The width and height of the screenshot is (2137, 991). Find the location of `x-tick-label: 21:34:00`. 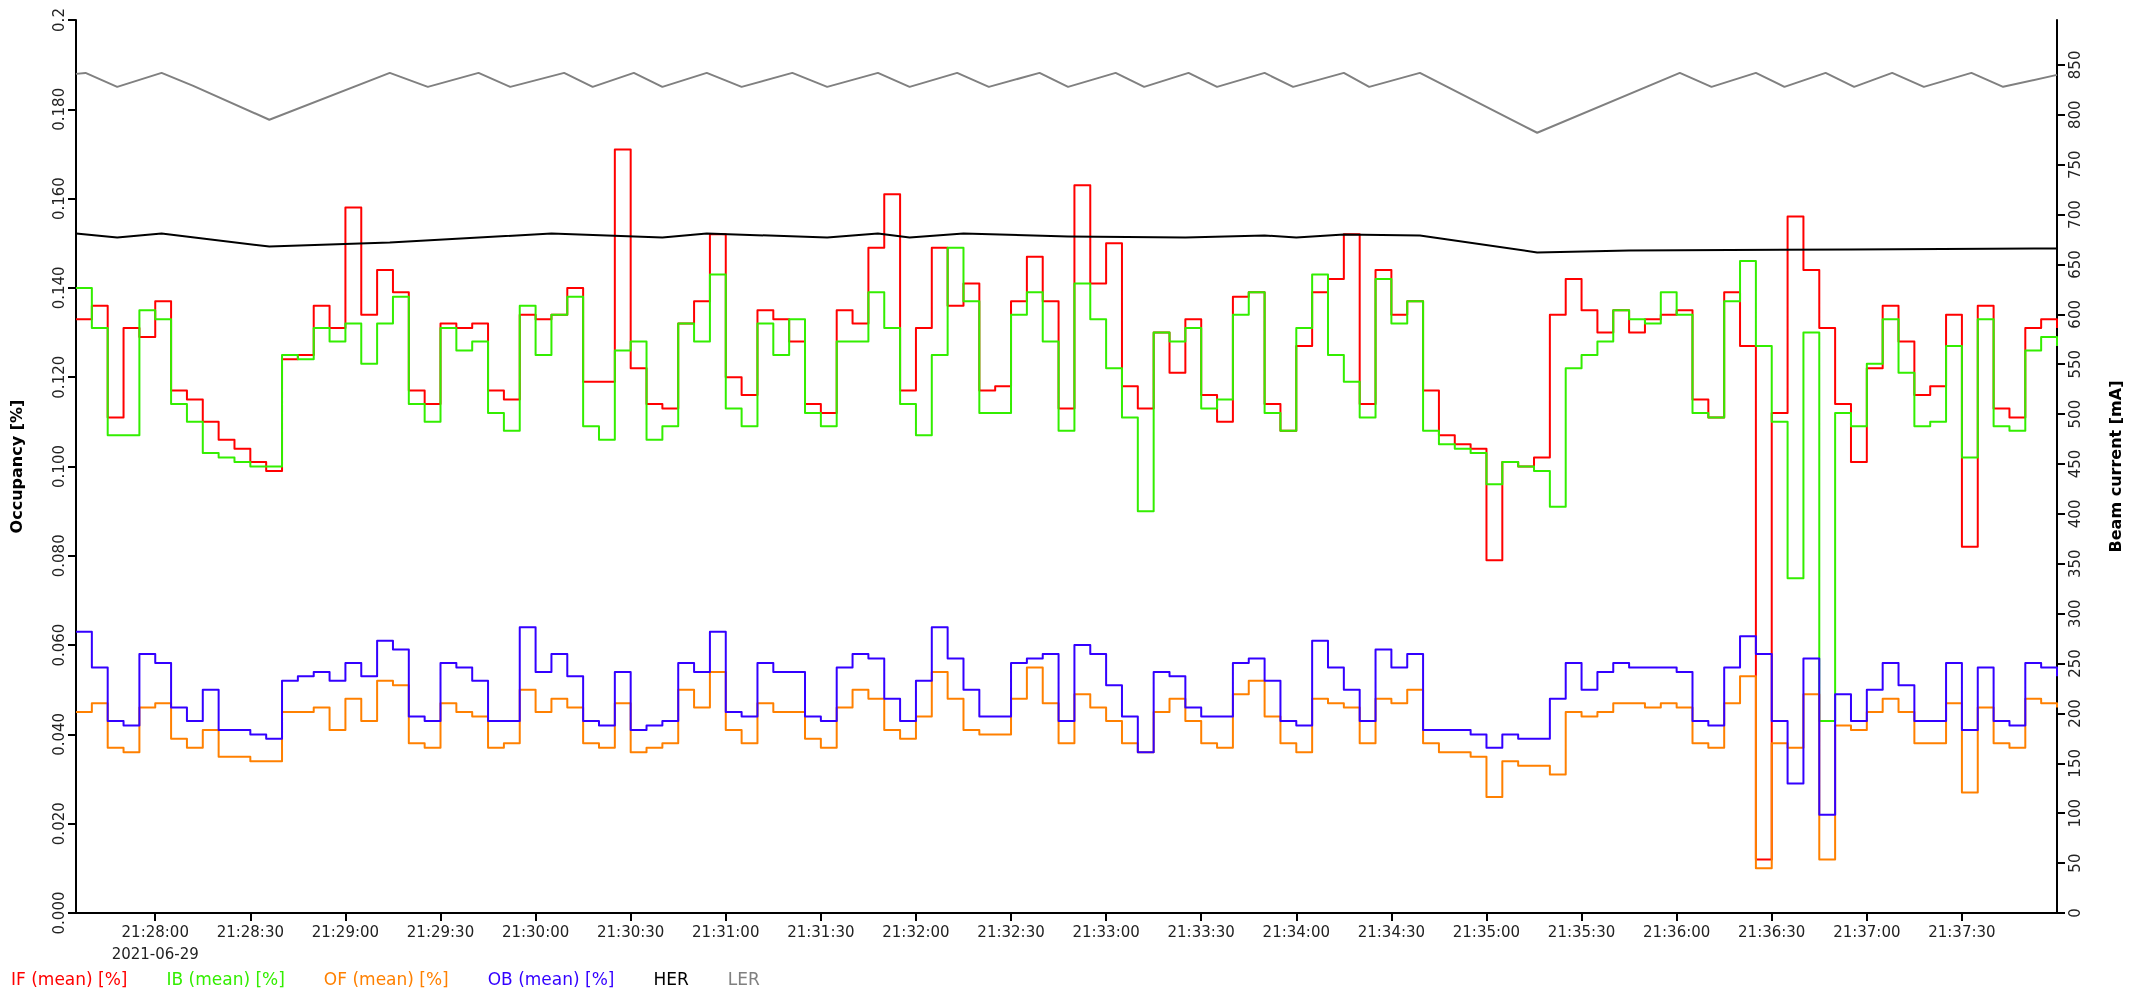

x-tick-label: 21:34:00 is located at coordinates (1296, 932).